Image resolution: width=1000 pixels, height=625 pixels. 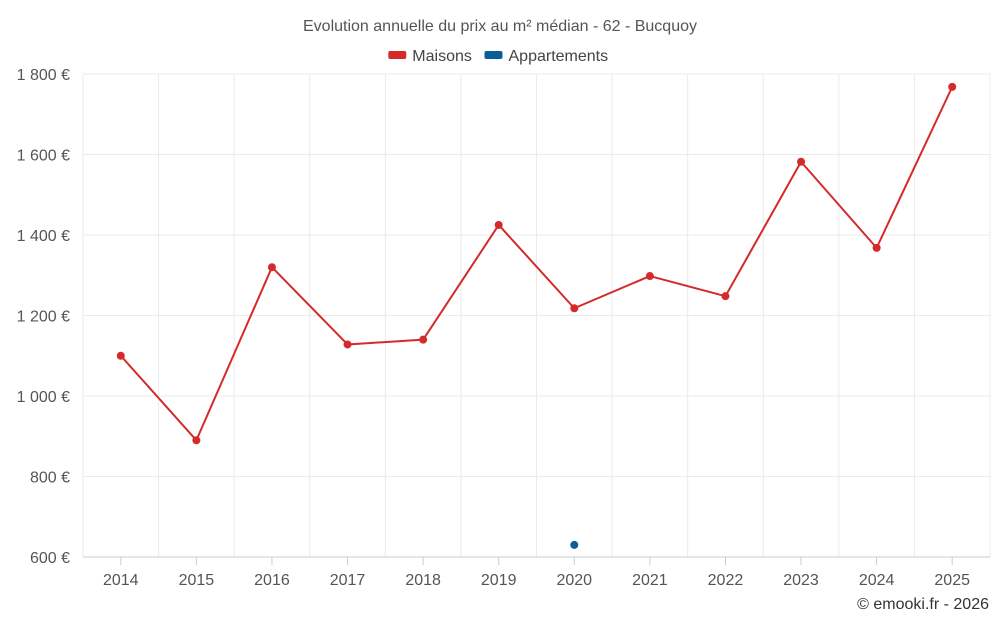 I want to click on credit-text: © emooki.fr - 2026, so click(x=923, y=604).